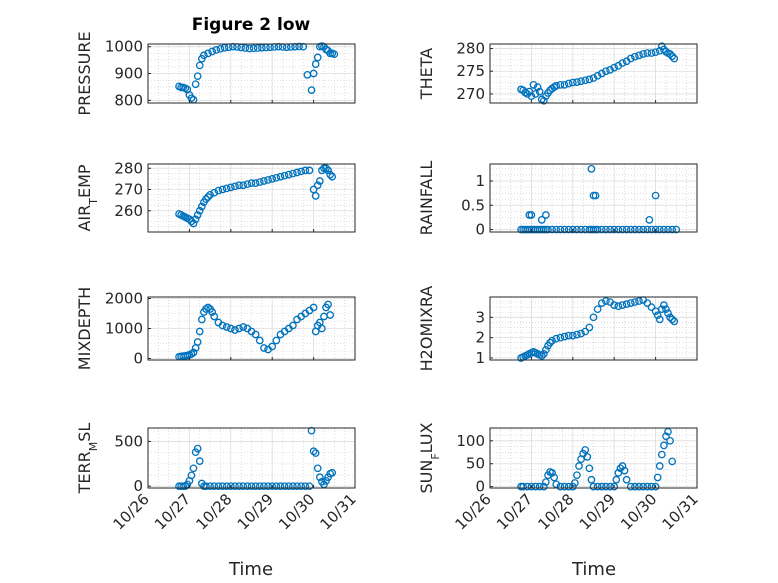  Describe the element at coordinates (680, 511) in the screenshot. I see `x-tick-label: 10/31` at that location.